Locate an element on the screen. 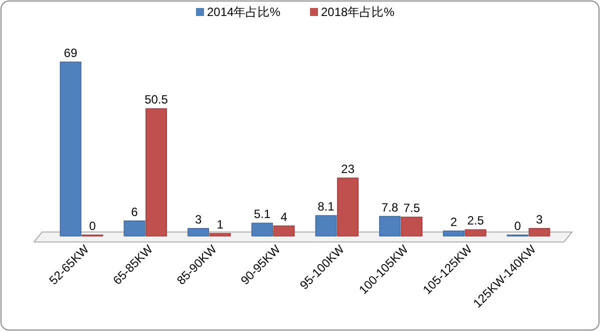  data-label: 2.5 is located at coordinates (475, 221).